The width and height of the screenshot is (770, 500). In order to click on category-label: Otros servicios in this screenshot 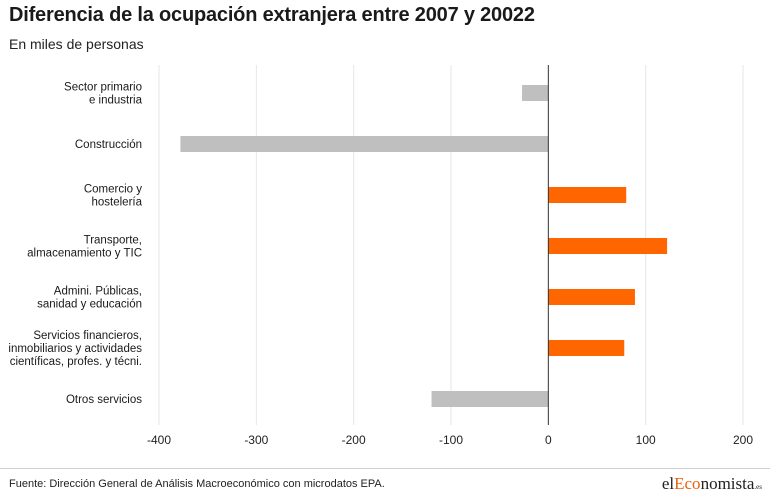, I will do `click(104, 400)`.